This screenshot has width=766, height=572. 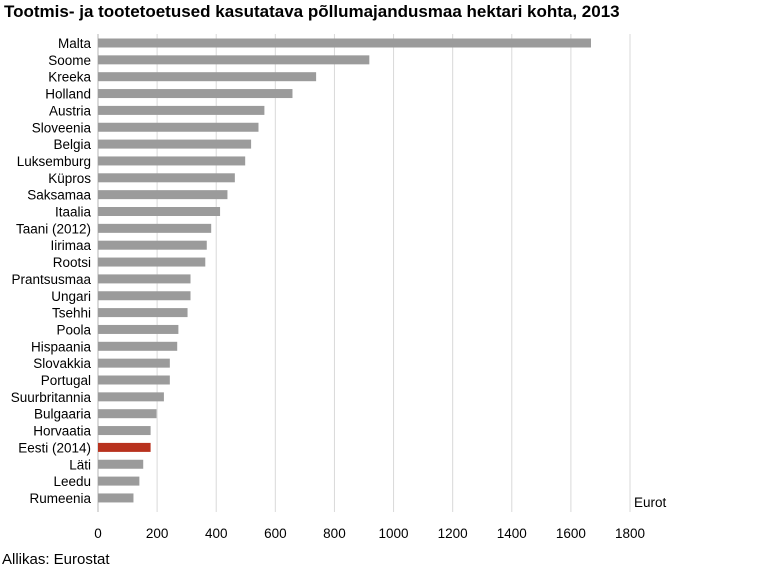 I want to click on category-label: Taani (2012), so click(x=53, y=228).